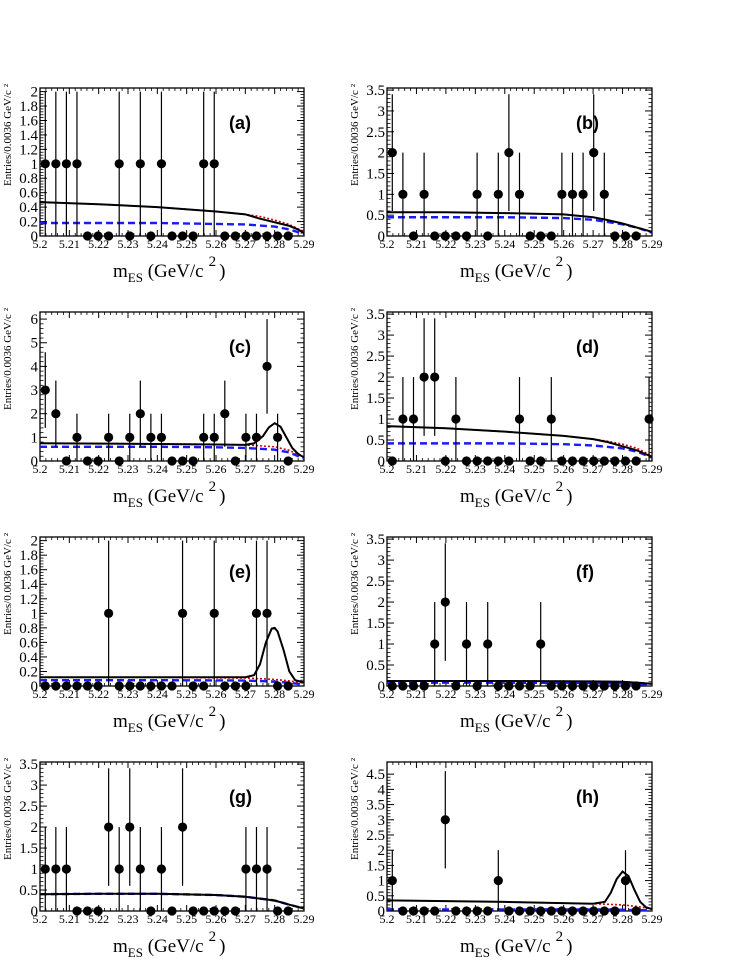 The image size is (749, 969). I want to click on y-tick-label: 1, so click(382, 195).